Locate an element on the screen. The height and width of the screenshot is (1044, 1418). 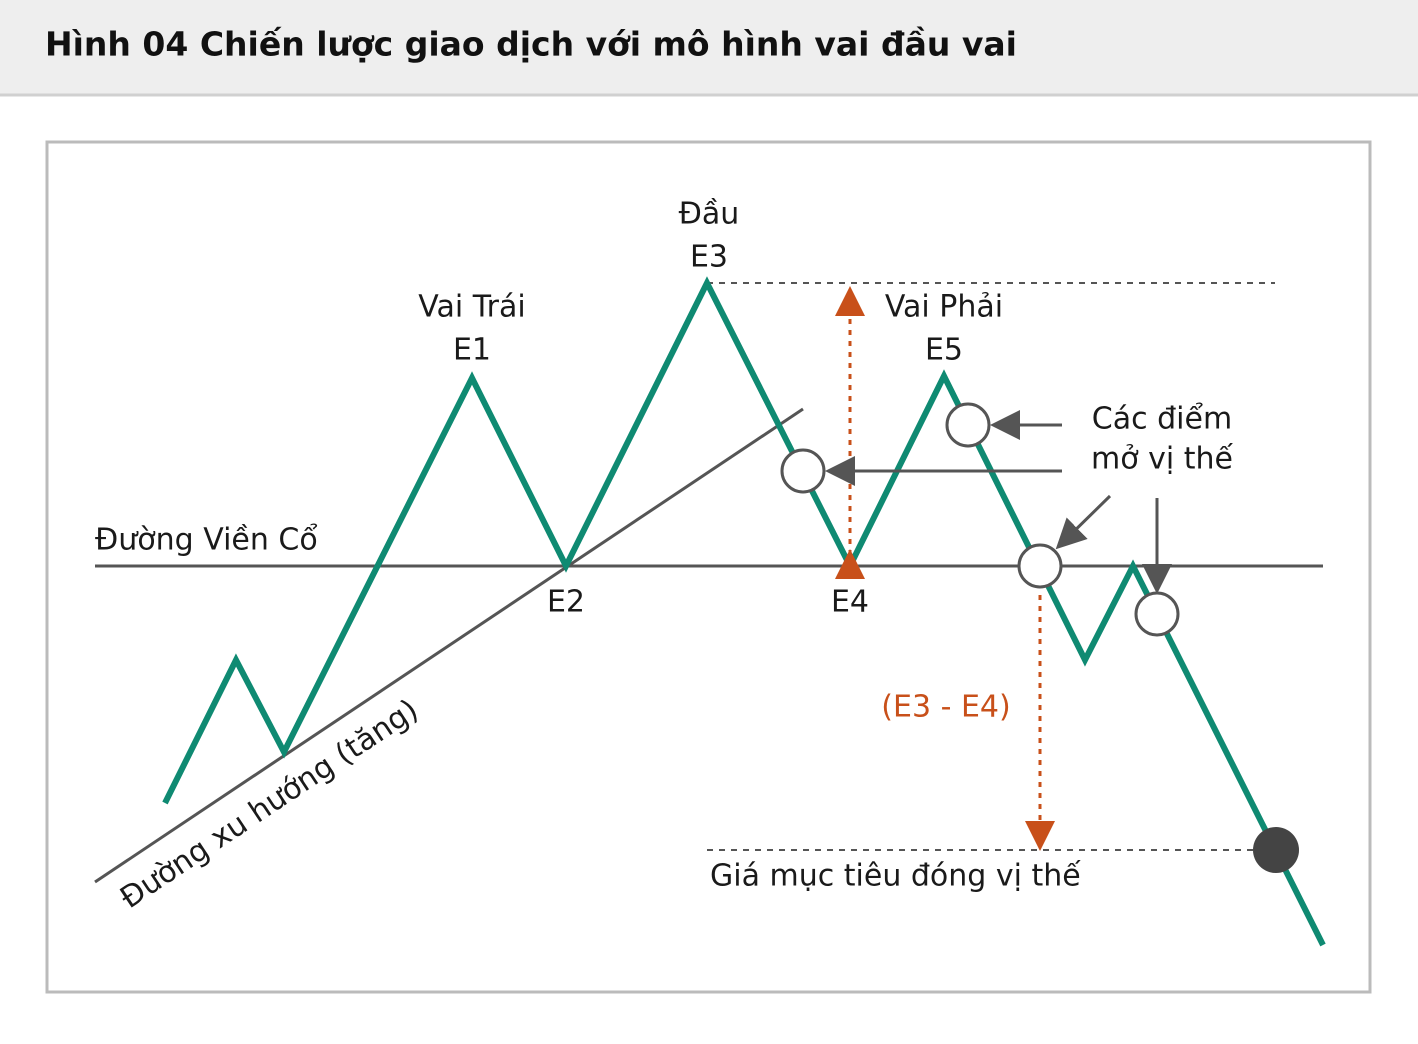
label: E5 is located at coordinates (944, 350).